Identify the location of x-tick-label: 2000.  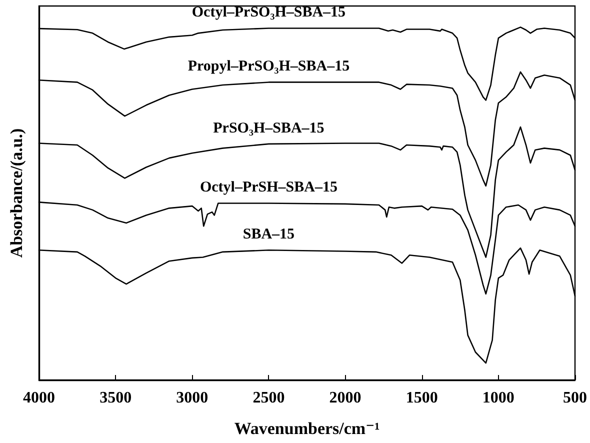
(345, 398).